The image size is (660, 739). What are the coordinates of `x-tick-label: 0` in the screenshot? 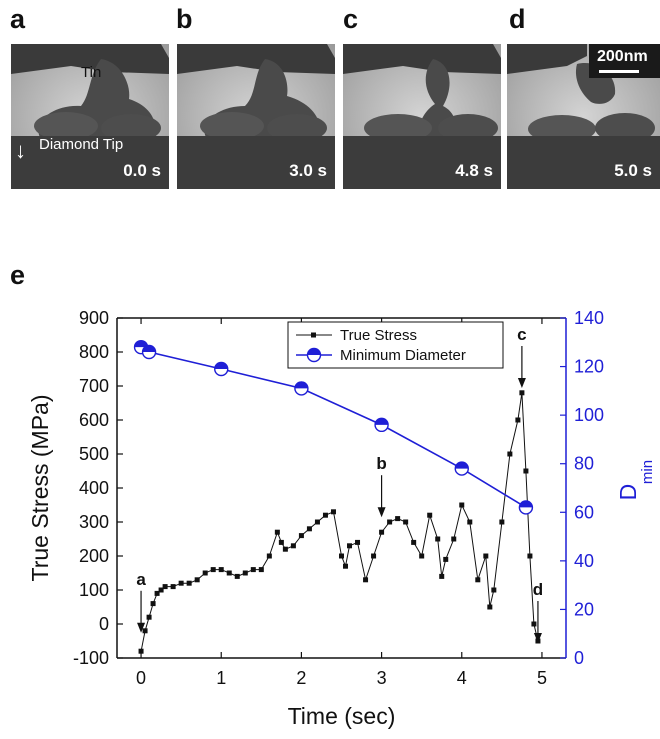 It's located at (141, 678).